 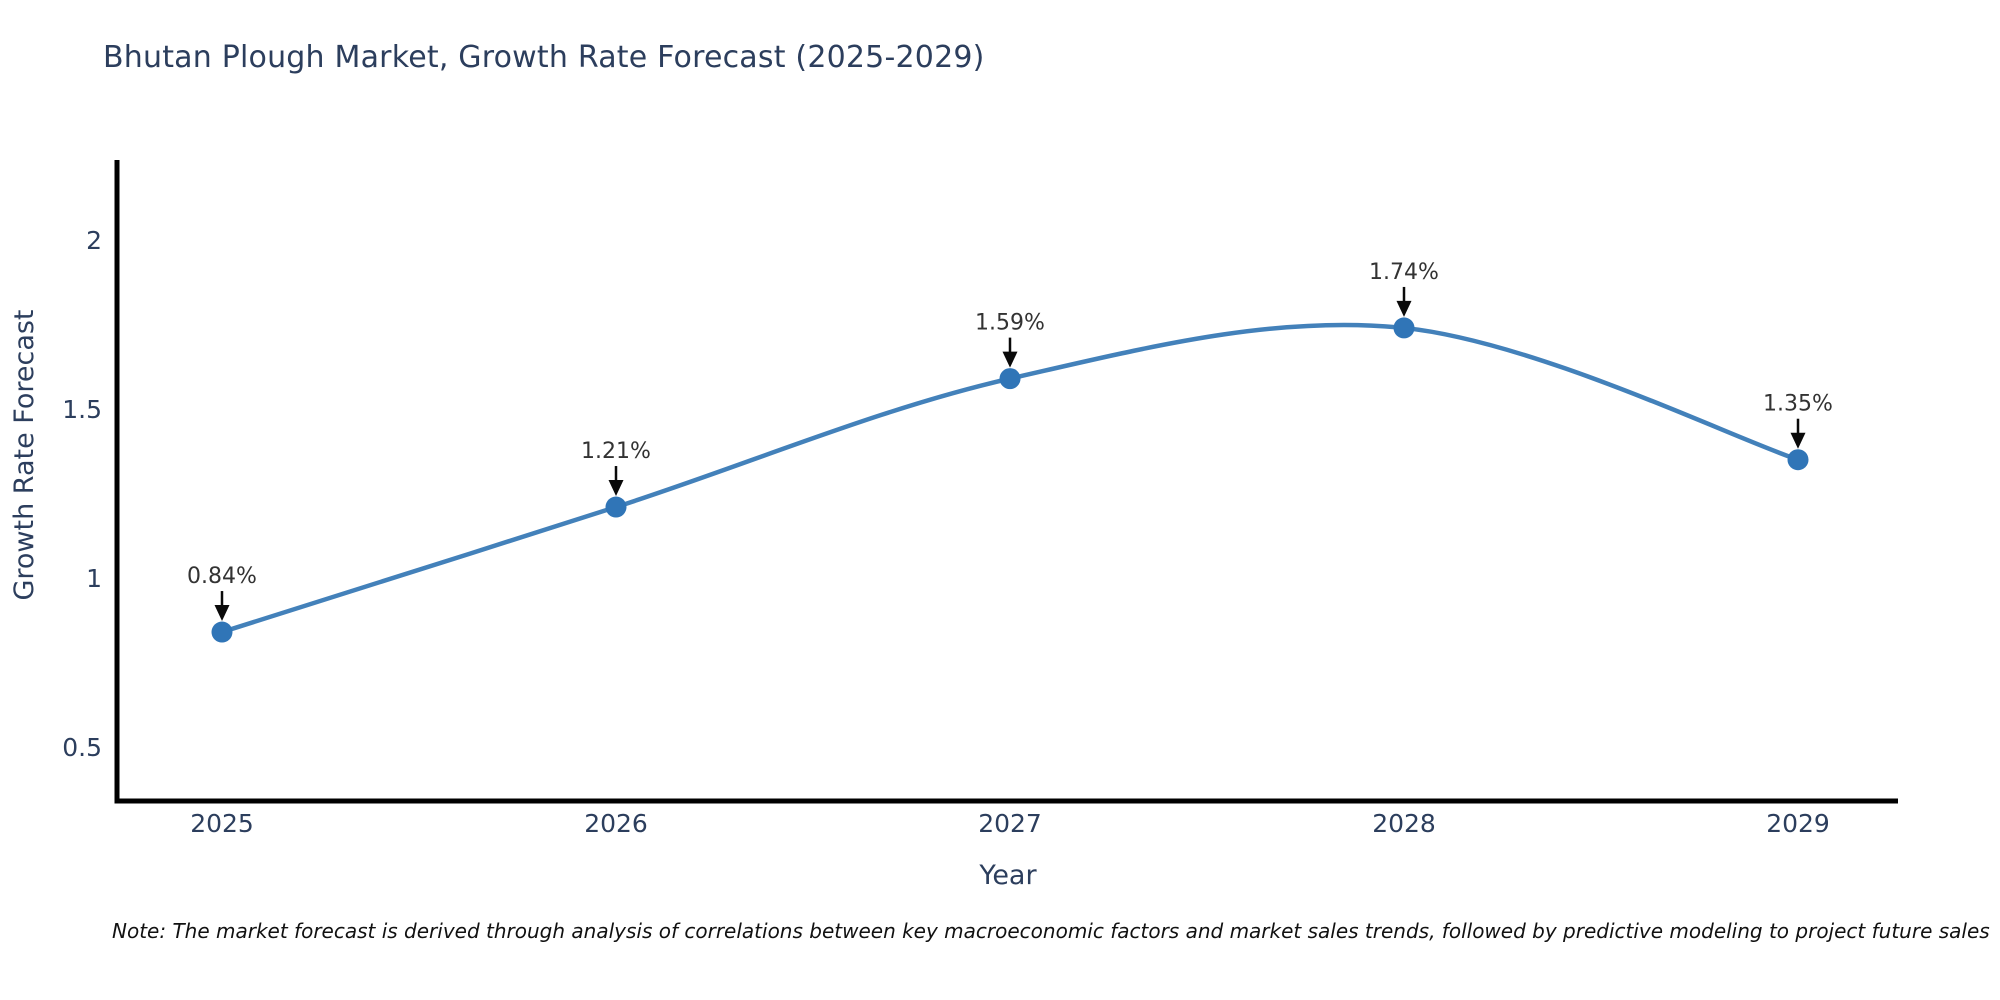 I want to click on y-tick-label: 1, so click(x=94, y=578).